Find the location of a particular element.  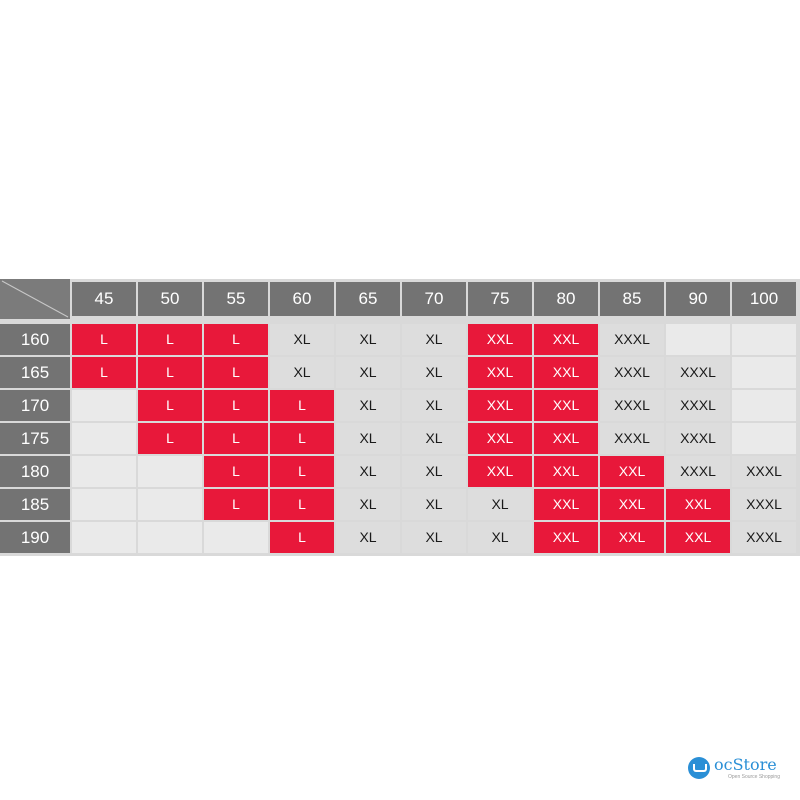

logo-name: ocStore is located at coordinates (745, 764).